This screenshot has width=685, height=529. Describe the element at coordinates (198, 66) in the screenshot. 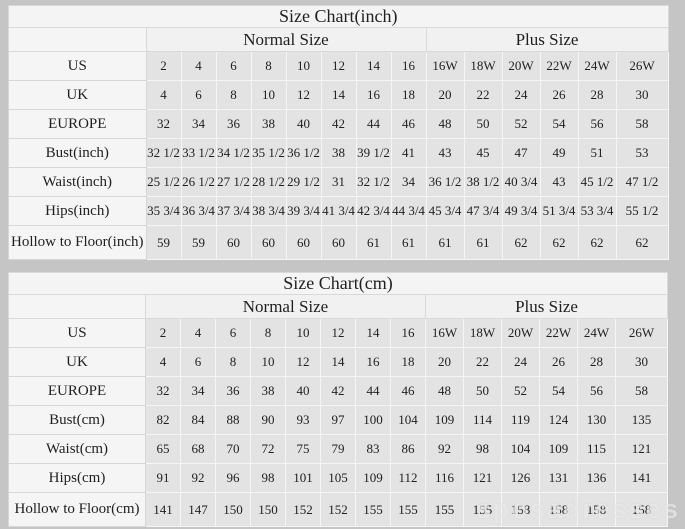

I see `size-cell: 4` at that location.